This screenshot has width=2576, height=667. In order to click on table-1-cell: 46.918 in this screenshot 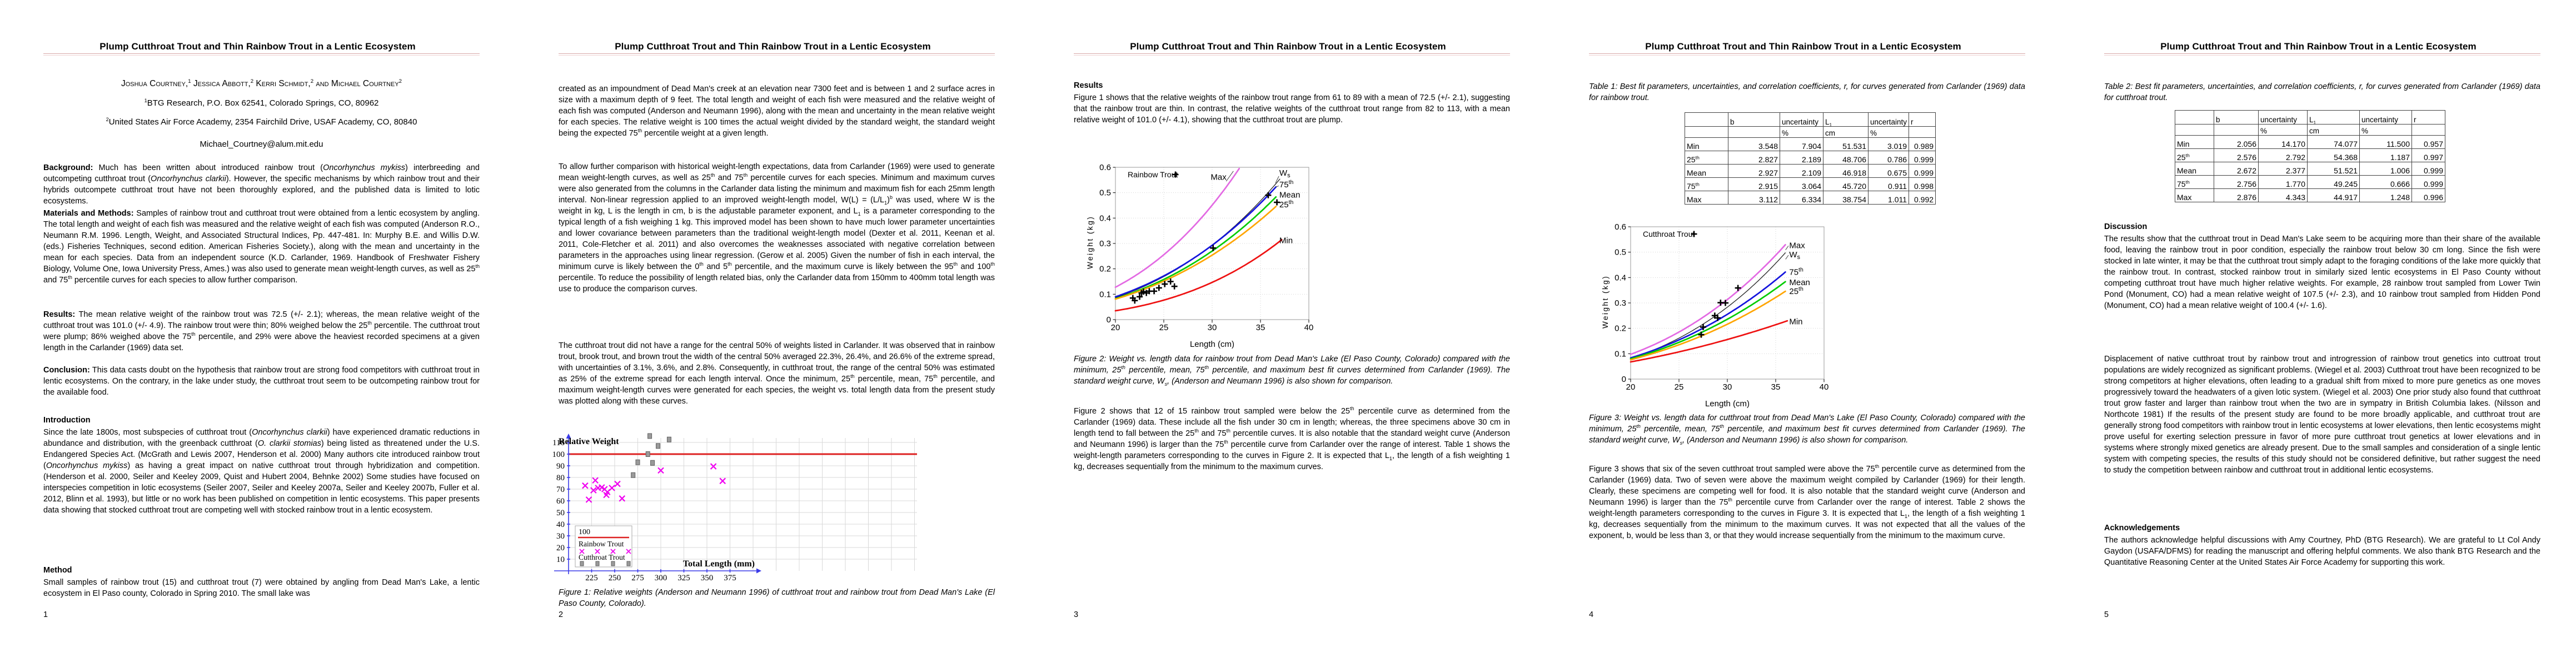, I will do `click(1846, 171)`.